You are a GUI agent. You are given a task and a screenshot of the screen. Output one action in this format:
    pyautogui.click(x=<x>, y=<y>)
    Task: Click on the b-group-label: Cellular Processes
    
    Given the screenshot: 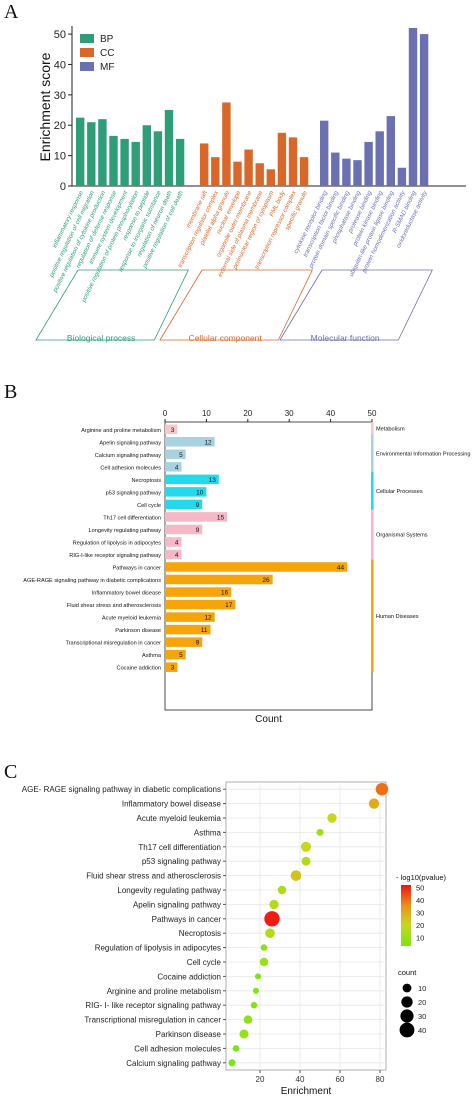 What is the action you would take?
    pyautogui.click(x=399, y=492)
    